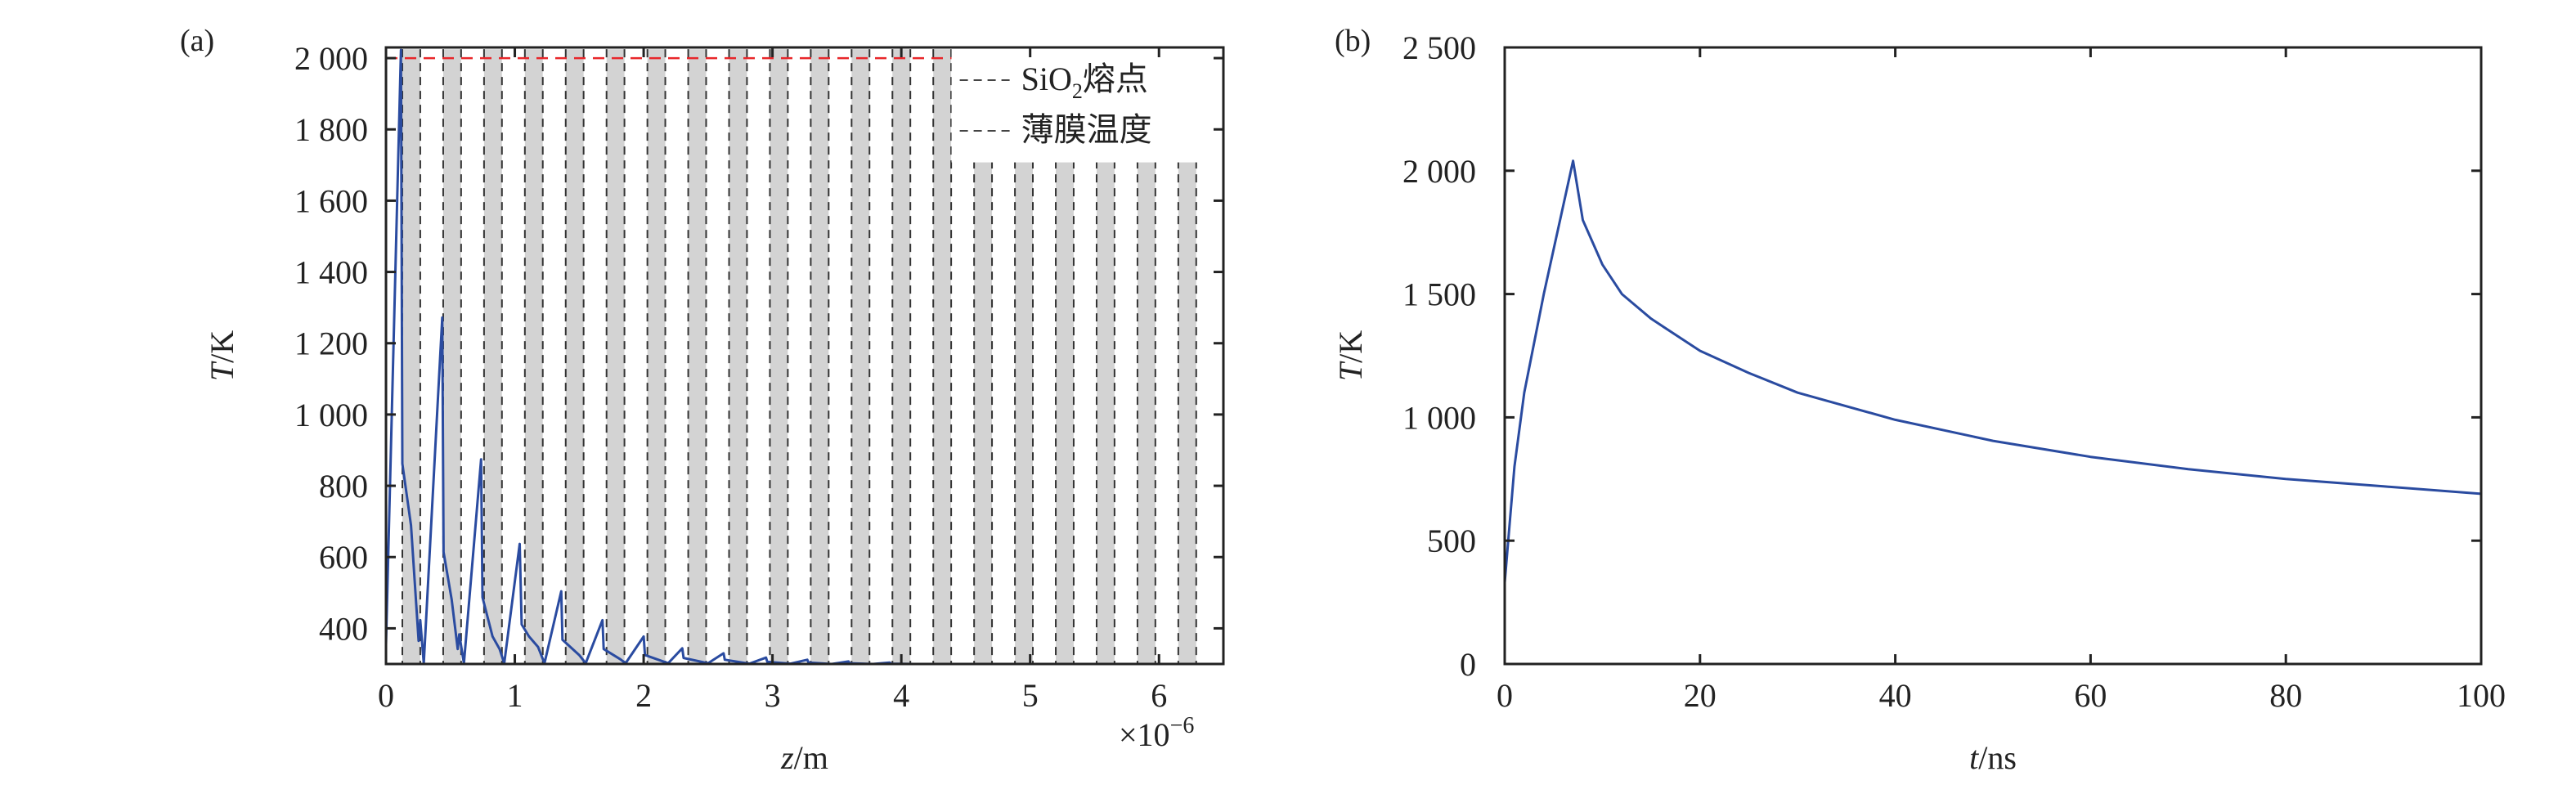  What do you see at coordinates (1451, 541) in the screenshot?
I see `y-tick-label: 500` at bounding box center [1451, 541].